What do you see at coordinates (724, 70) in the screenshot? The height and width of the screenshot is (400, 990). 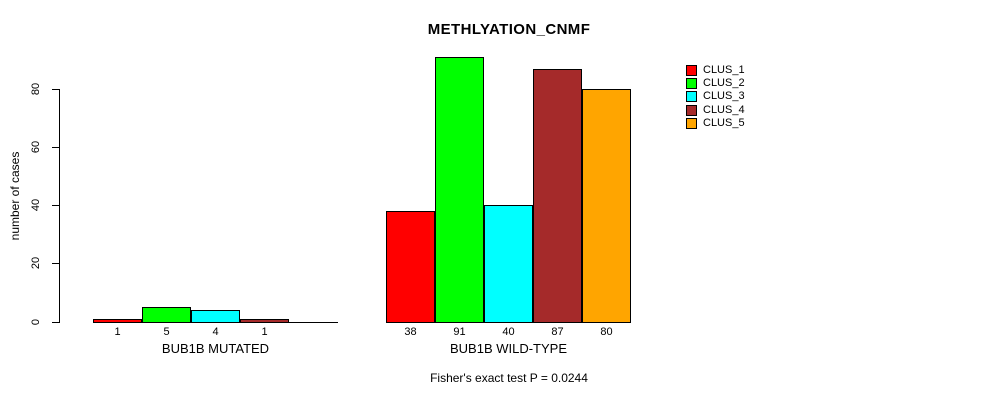 I see `legend-label-clus_1: CLUS_1` at bounding box center [724, 70].